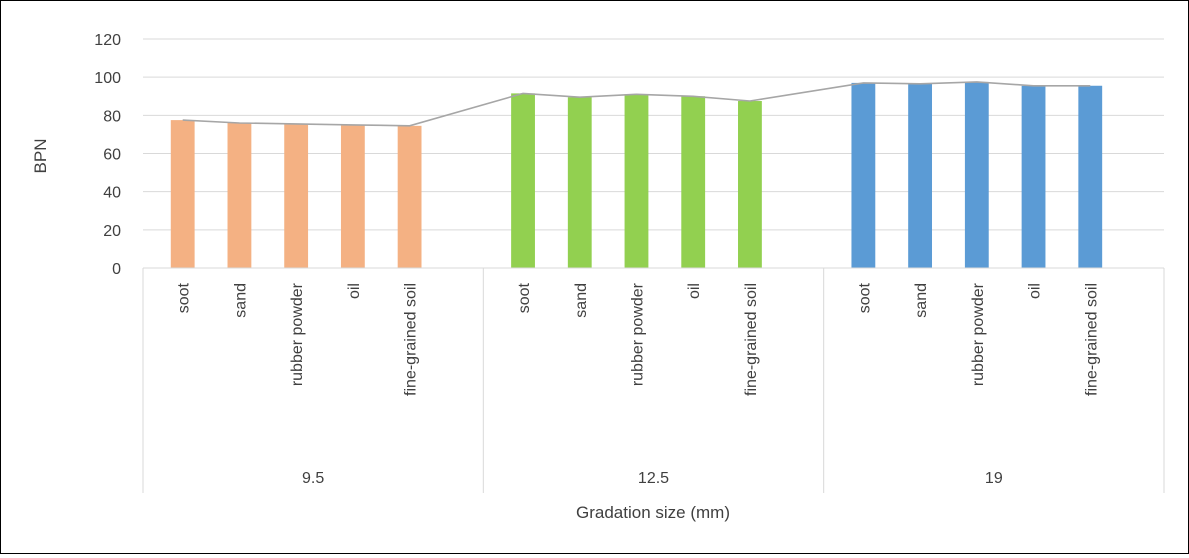 The image size is (1189, 558). I want to click on trend-line-layer, so click(636, 104).